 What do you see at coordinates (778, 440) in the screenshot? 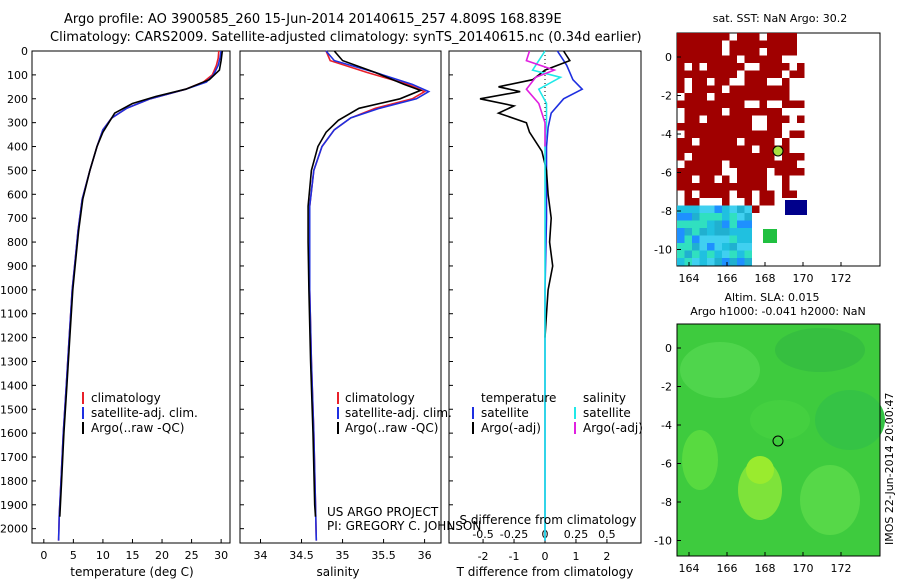
I see `sla-map-frame` at bounding box center [778, 440].